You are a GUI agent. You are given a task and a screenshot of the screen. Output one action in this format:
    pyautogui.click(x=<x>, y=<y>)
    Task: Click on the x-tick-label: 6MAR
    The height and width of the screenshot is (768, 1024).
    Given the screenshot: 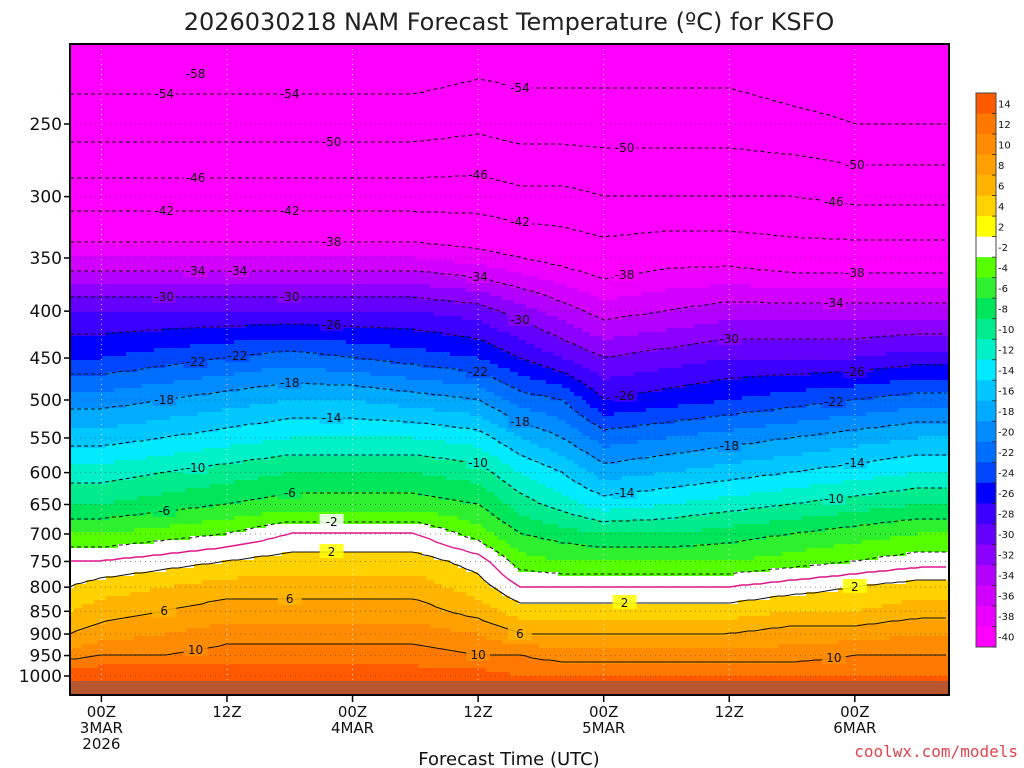 What is the action you would take?
    pyautogui.click(x=854, y=728)
    